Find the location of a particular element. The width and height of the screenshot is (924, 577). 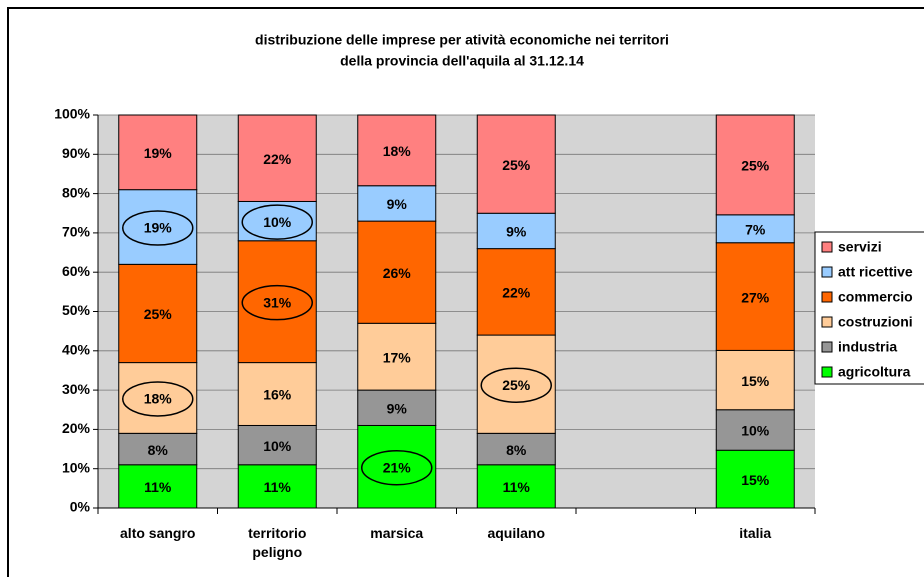

y-tick-label: 70% is located at coordinates (76, 232).